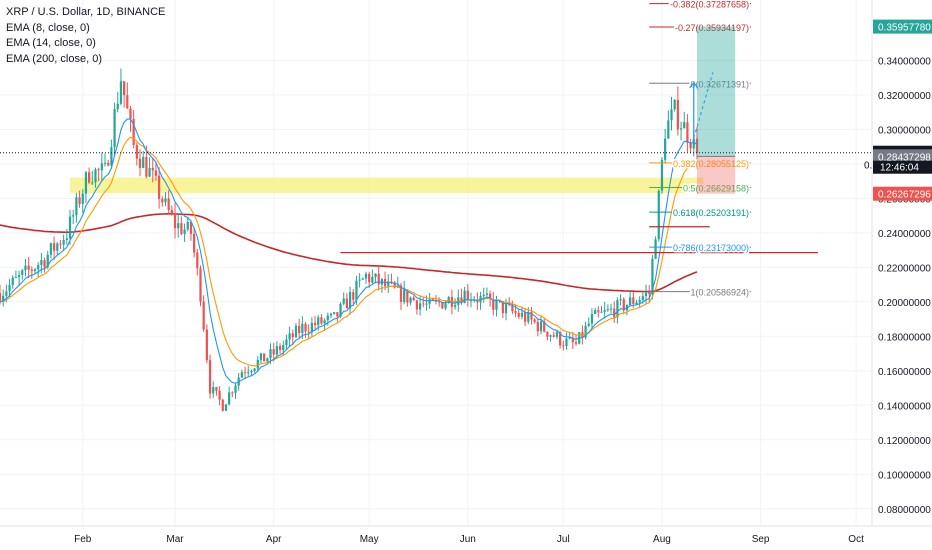 This screenshot has height=550, width=932. What do you see at coordinates (868, 166) in the screenshot?
I see `fib-truncated-label: 0.` at bounding box center [868, 166].